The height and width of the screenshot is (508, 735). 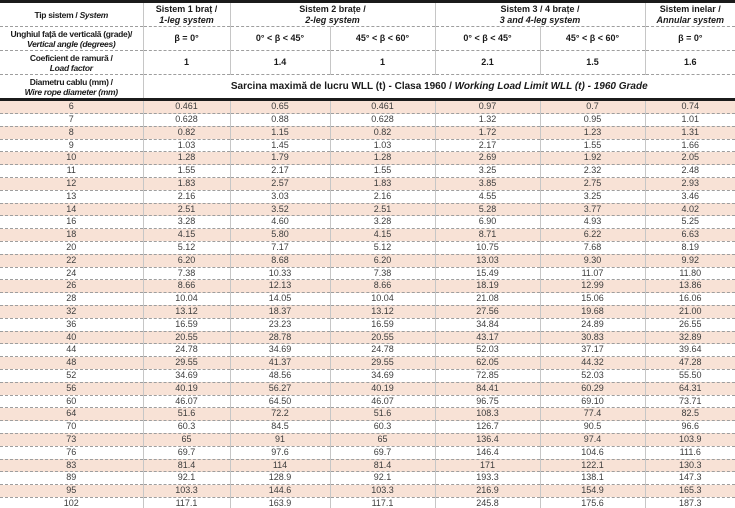 I want to click on wll-value-cell: 28.78, so click(x=279, y=337).